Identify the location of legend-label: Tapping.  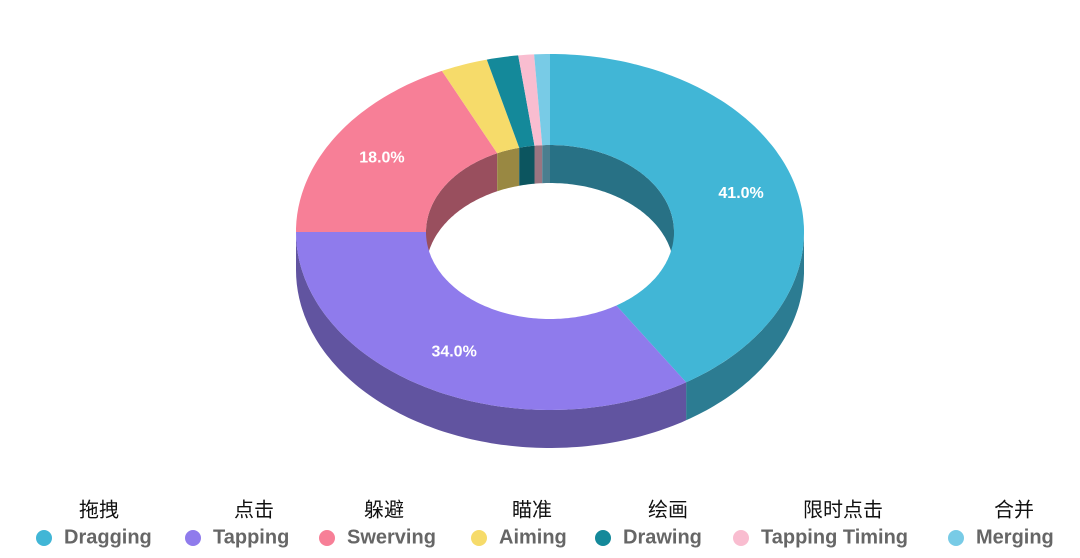
(251, 537).